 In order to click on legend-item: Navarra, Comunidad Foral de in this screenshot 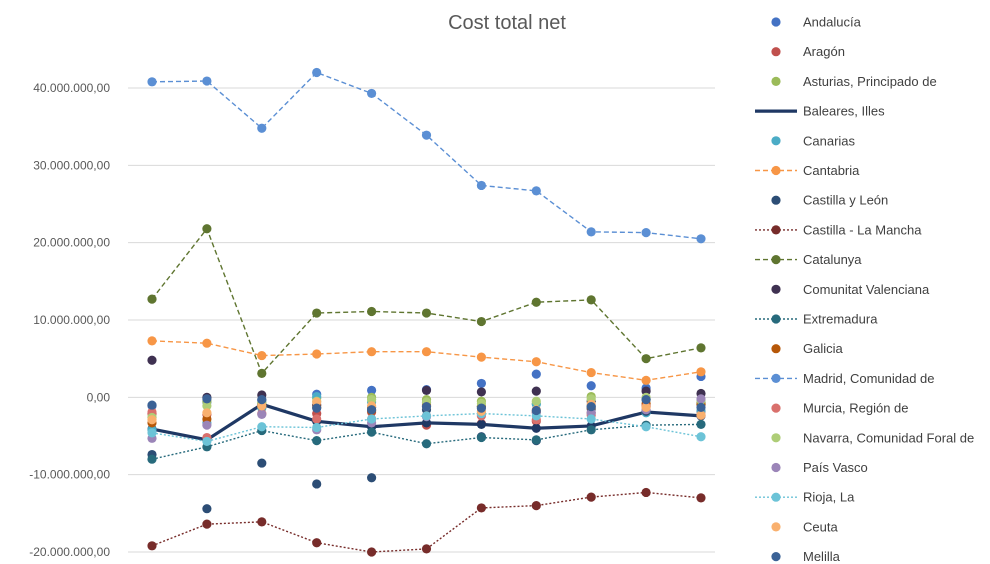, I will do `click(872, 437)`.